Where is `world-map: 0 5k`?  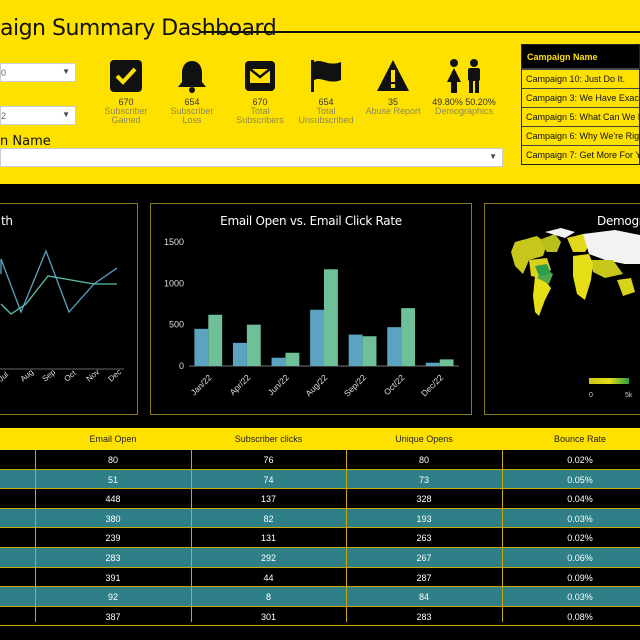 world-map: 0 5k is located at coordinates (575, 313).